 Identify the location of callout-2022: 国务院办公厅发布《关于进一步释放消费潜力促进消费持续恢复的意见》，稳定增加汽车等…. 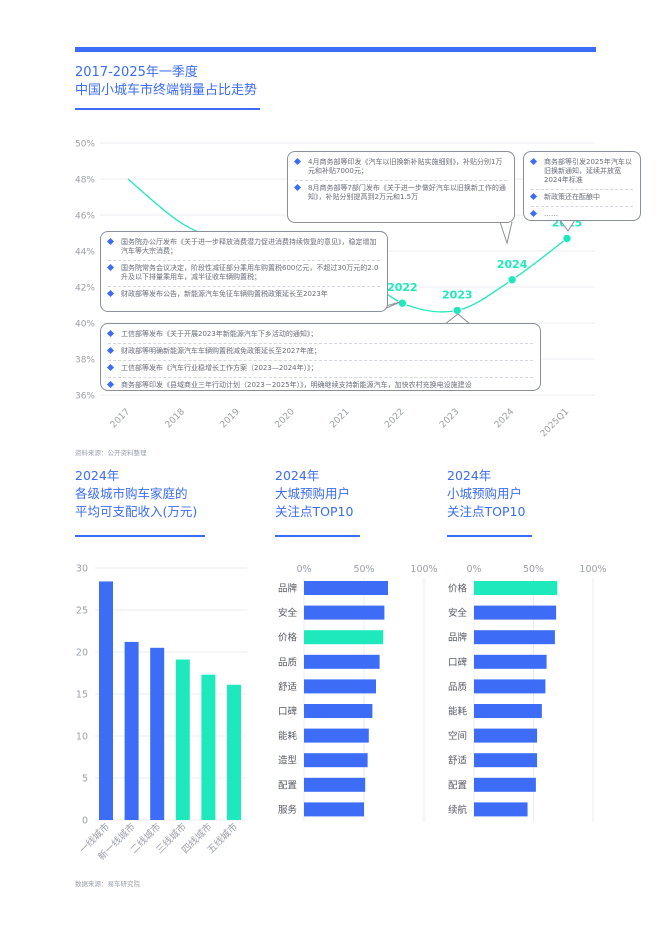
(244, 271).